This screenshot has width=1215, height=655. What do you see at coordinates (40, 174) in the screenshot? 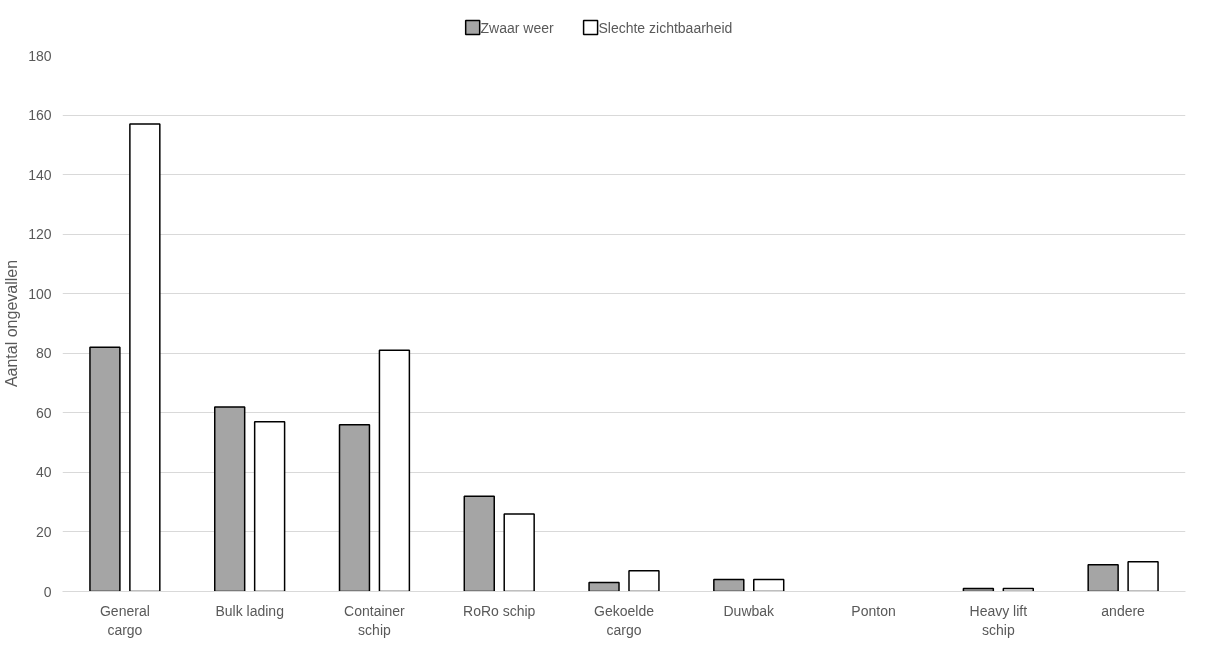
I see `y-tick-label: 140` at bounding box center [40, 174].